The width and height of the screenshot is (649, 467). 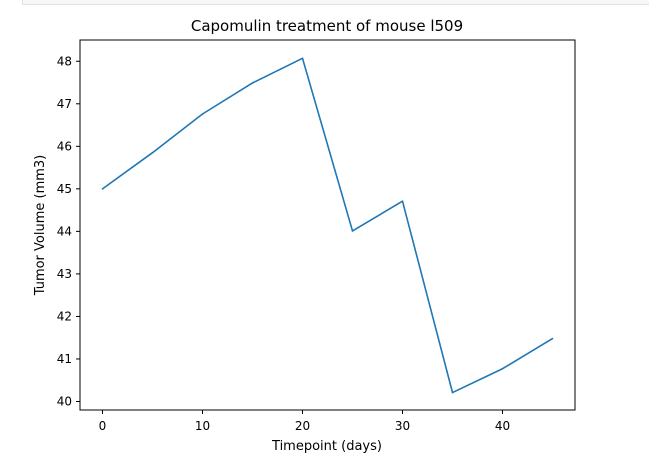 I want to click on y-tick-label: 40, so click(x=64, y=401).